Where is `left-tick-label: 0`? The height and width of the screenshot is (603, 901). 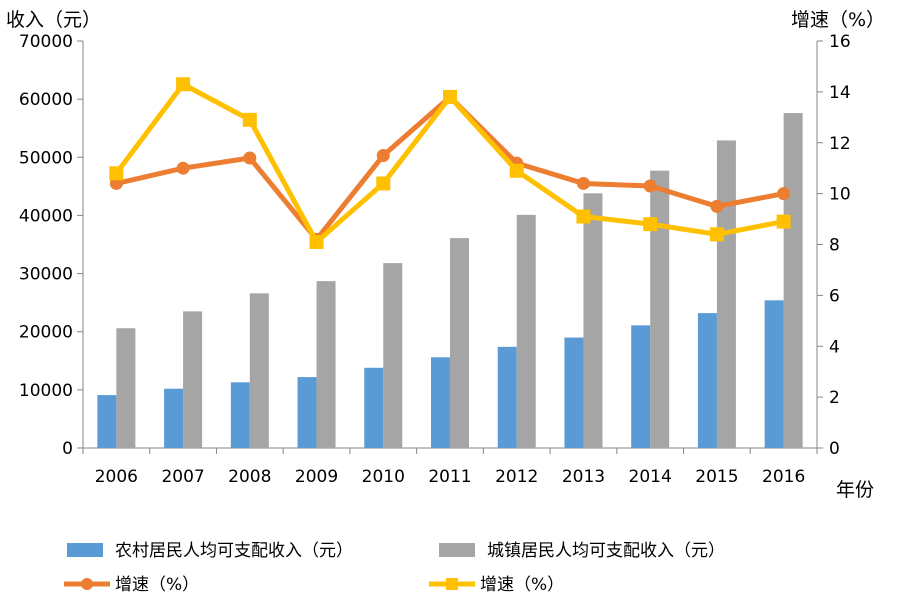
left-tick-label: 0 is located at coordinates (67, 449).